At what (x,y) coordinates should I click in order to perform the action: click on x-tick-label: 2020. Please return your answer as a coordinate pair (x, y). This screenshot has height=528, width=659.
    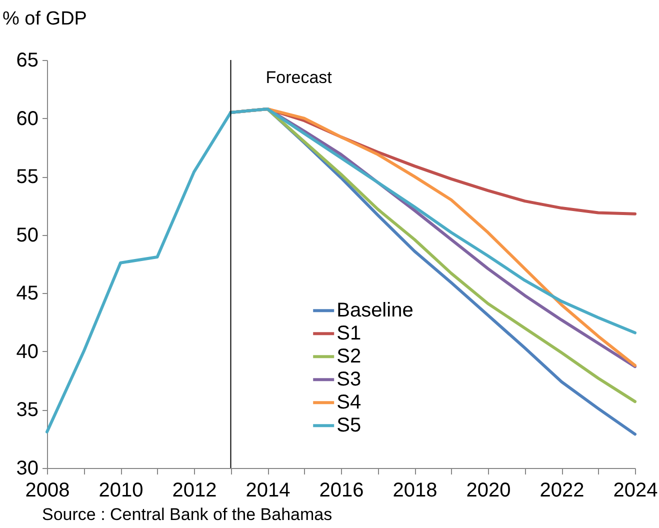
    Looking at the image, I should click on (488, 491).